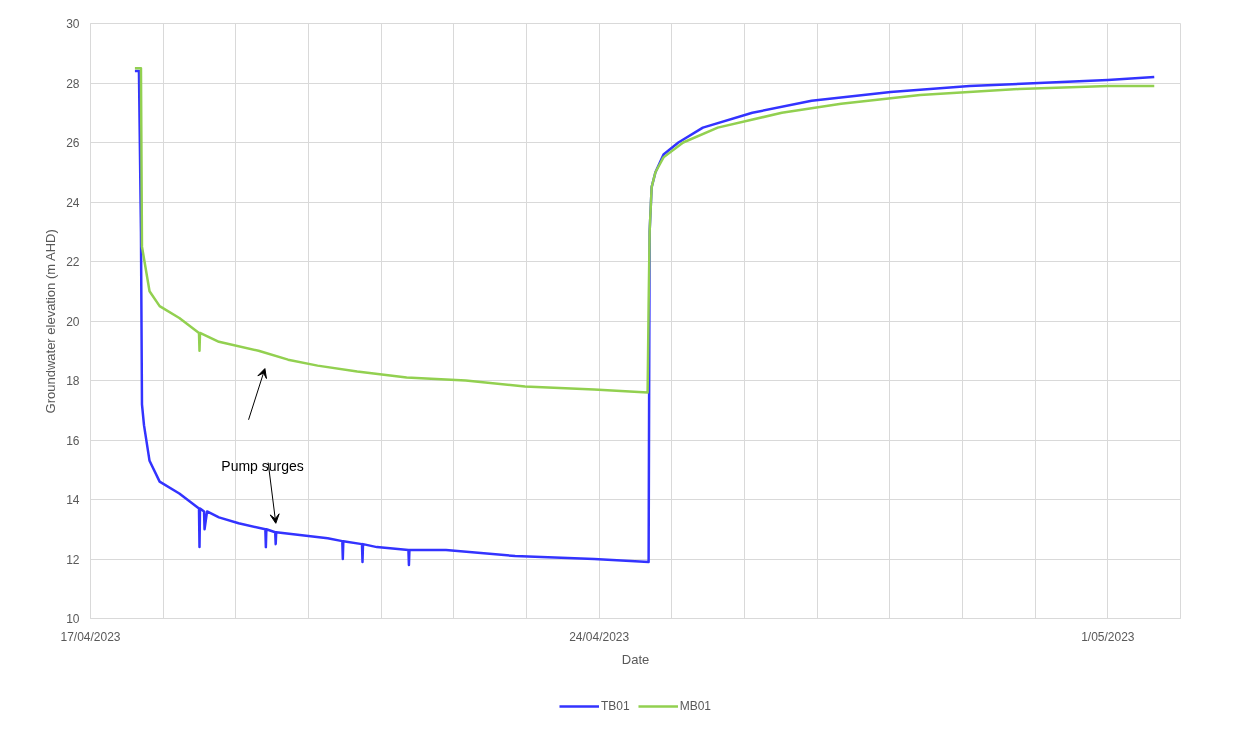 The image size is (1249, 735). I want to click on y-tick-label: 30, so click(73, 24).